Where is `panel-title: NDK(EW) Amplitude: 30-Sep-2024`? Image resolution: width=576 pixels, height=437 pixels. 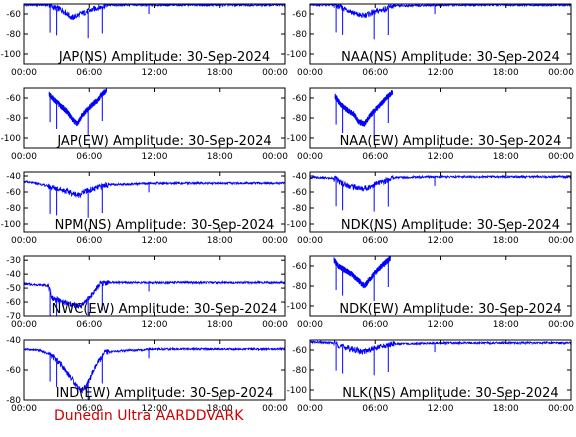 panel-title: NDK(EW) Amplitude: 30-Sep-2024 is located at coordinates (450, 309).